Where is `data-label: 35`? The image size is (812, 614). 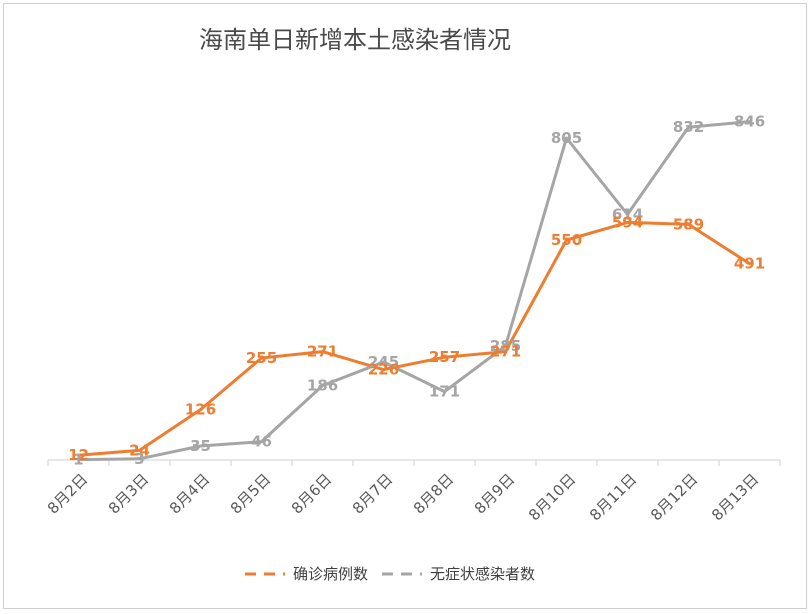
data-label: 35 is located at coordinates (200, 446).